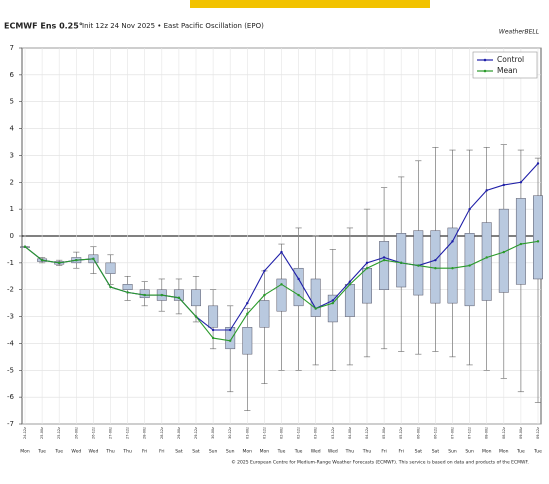  What do you see at coordinates (42, 433) in the screenshot?
I see `x-tick-label: 25-00z` at bounding box center [42, 433].